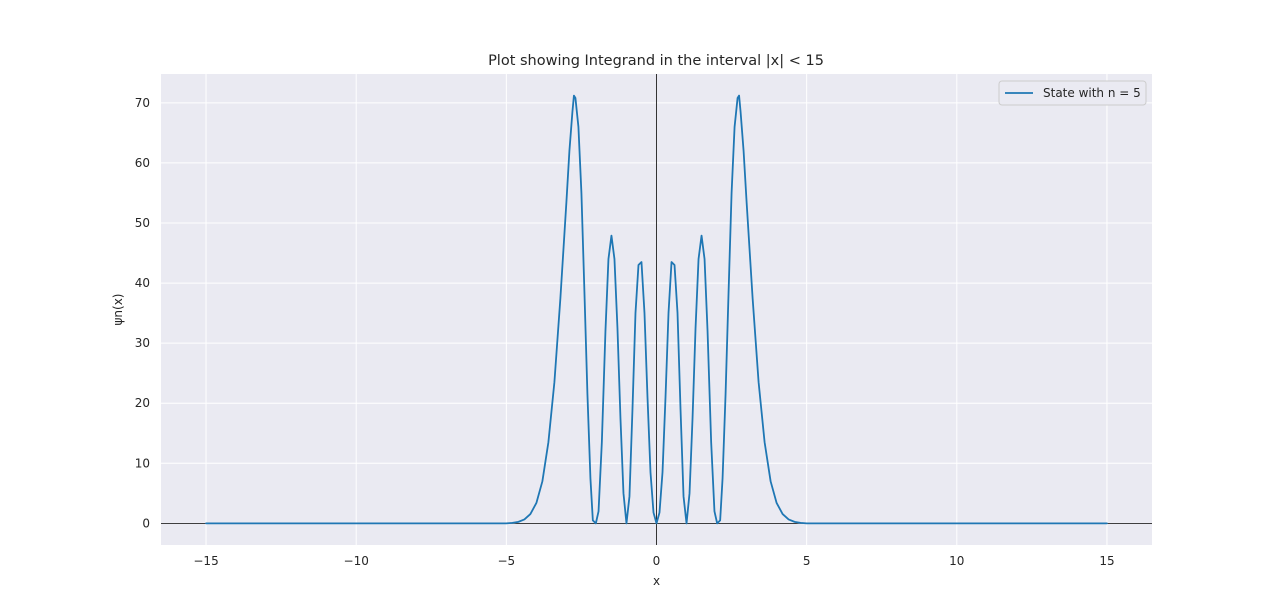 The image size is (1280, 612). I want to click on x-tick-label: −5, so click(506, 561).